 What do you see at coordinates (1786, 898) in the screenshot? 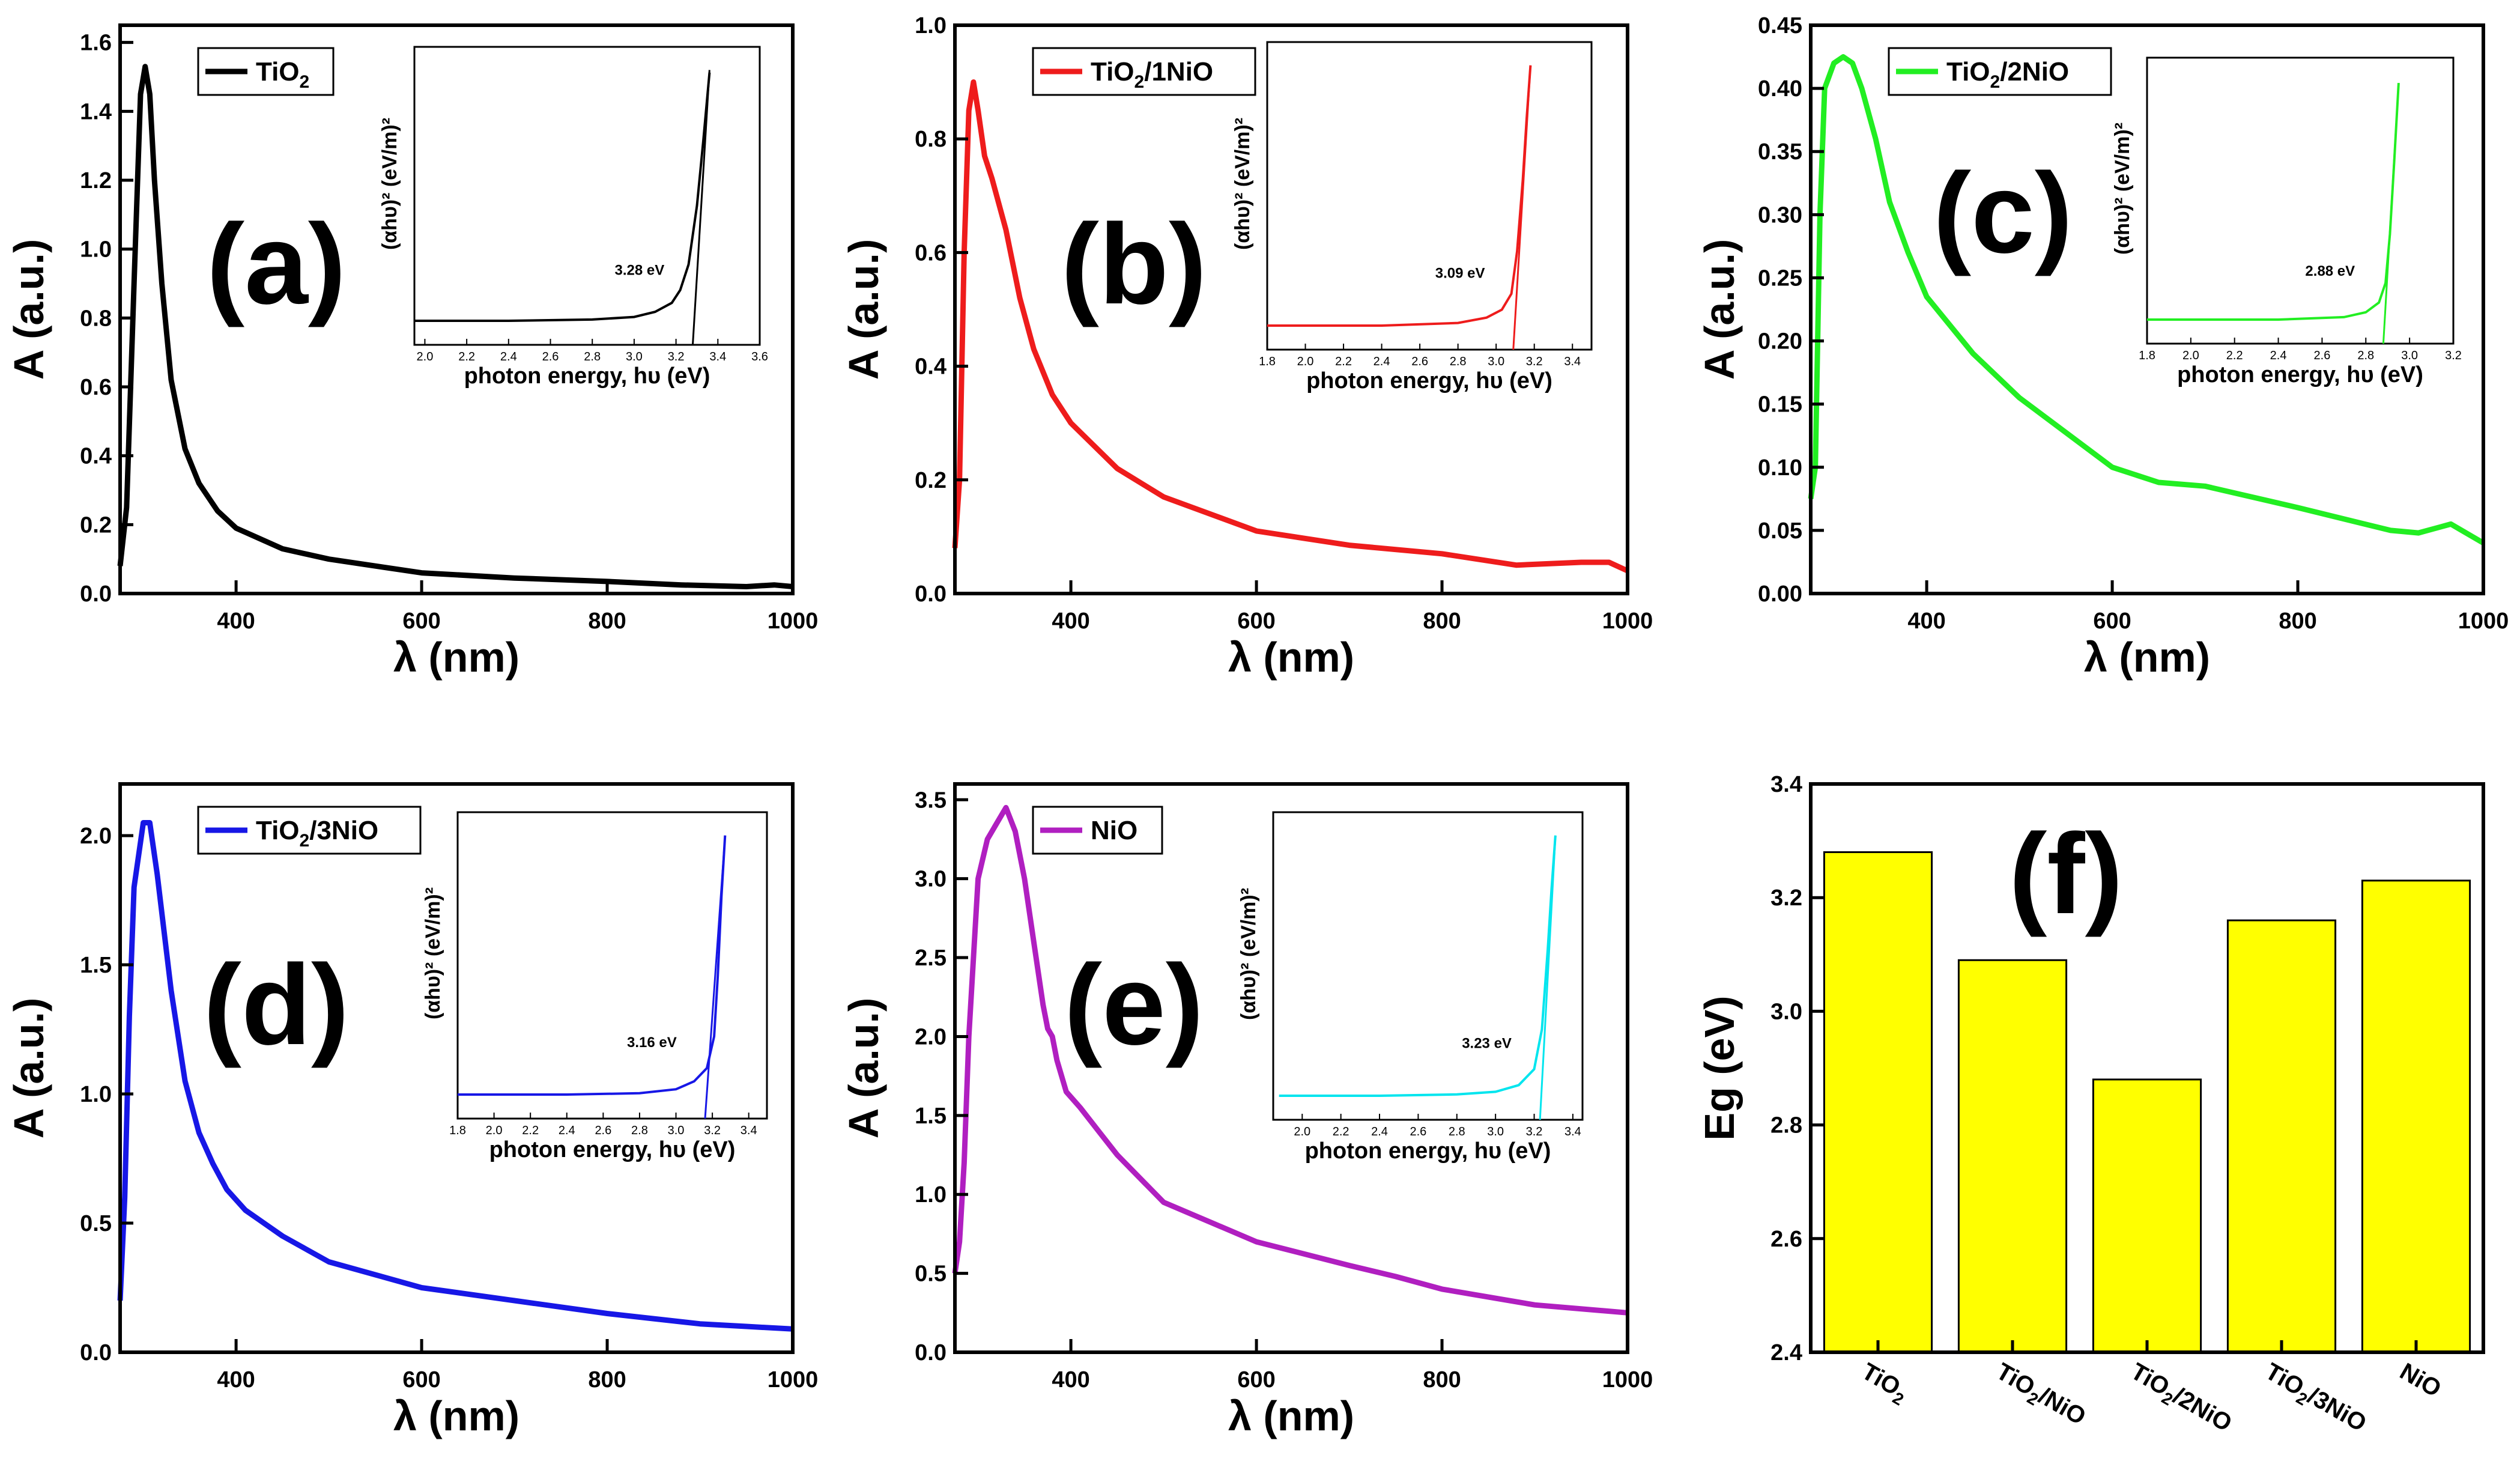
I see `y-tick-label: 3.2` at bounding box center [1786, 898].